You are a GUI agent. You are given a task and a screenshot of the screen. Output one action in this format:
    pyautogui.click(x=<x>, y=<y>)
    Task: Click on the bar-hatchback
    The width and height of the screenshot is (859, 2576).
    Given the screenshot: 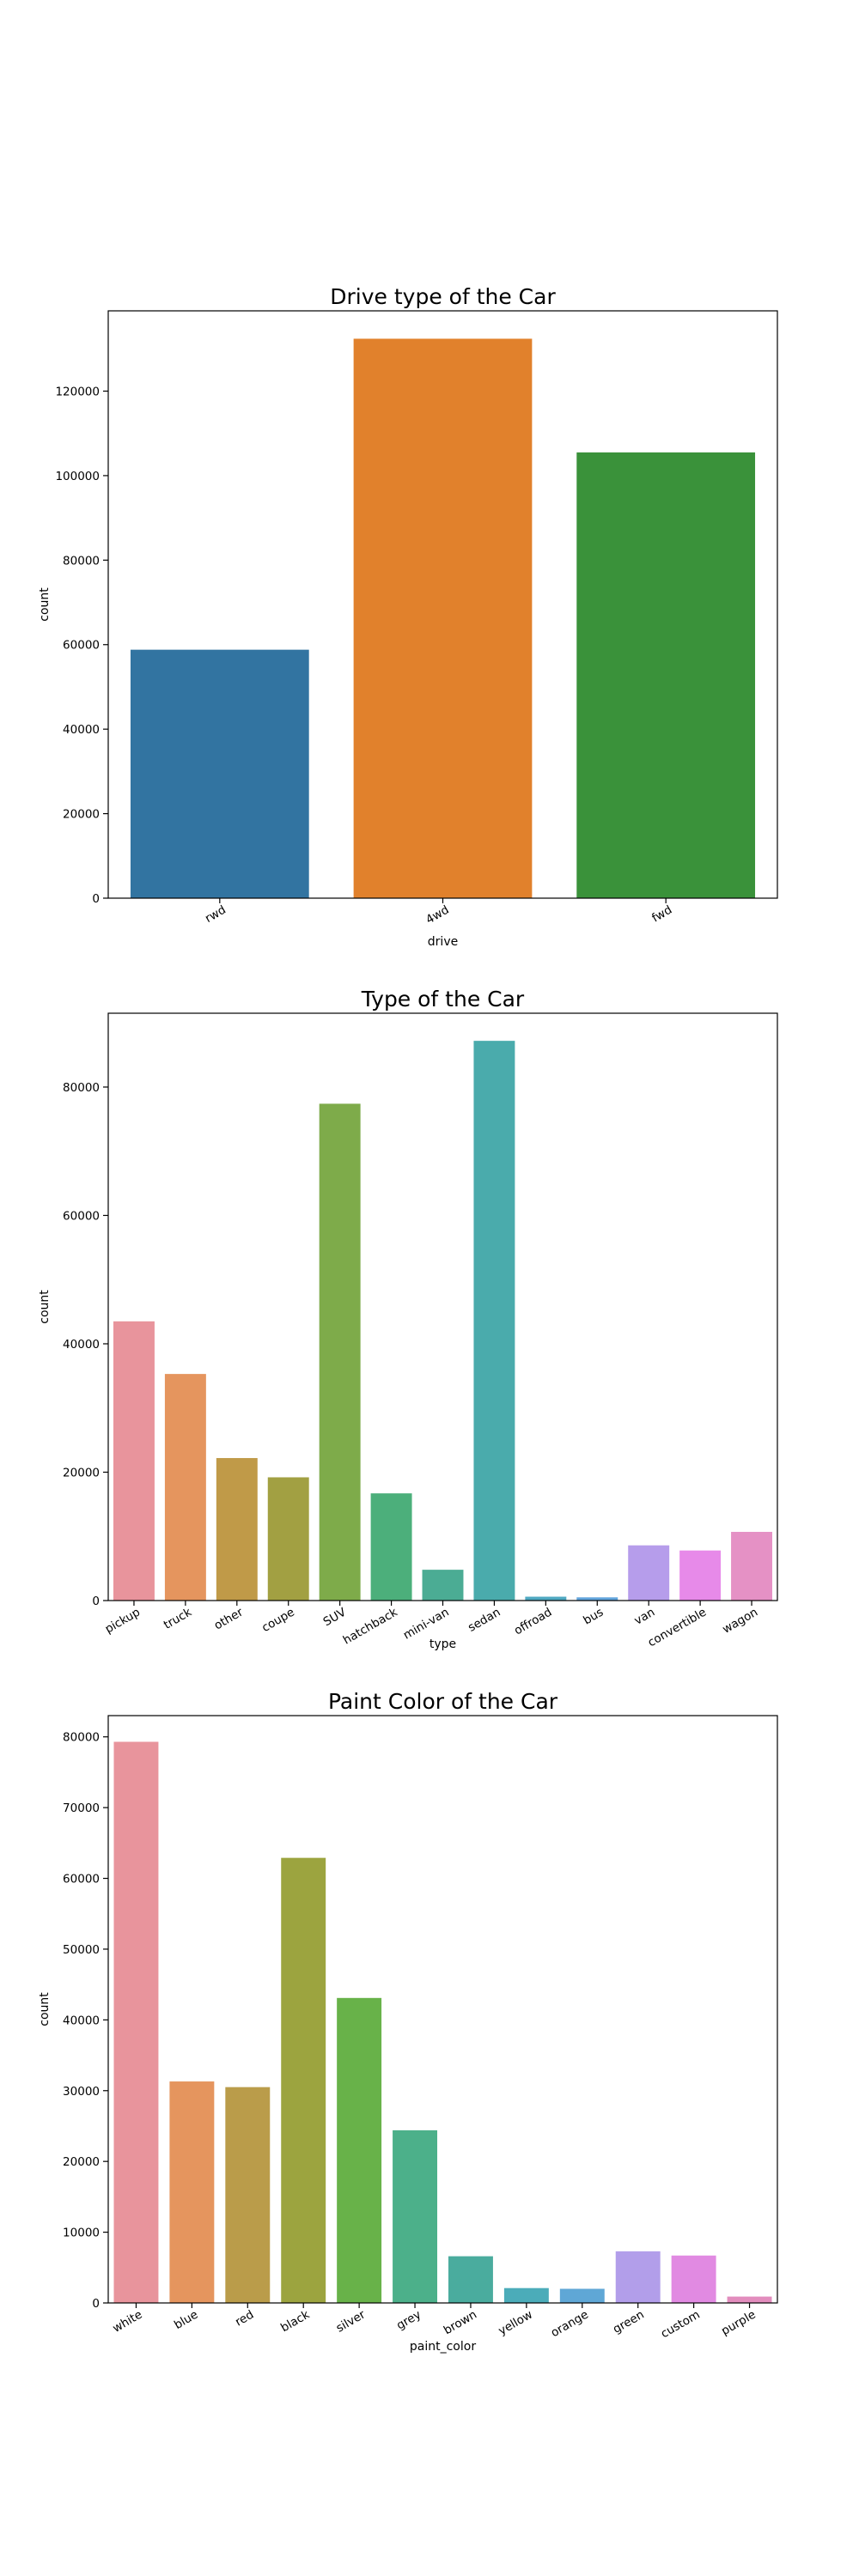 What is the action you would take?
    pyautogui.click(x=391, y=1547)
    